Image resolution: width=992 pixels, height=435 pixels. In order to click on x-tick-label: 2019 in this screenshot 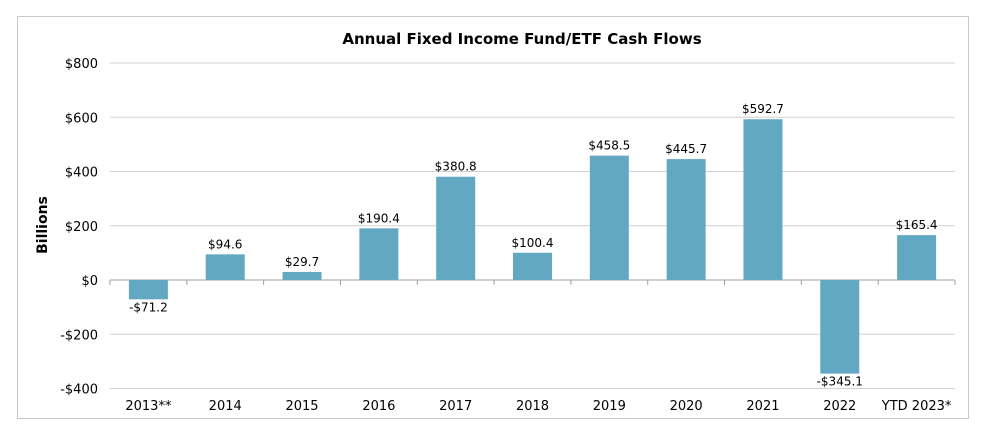, I will do `click(609, 406)`.